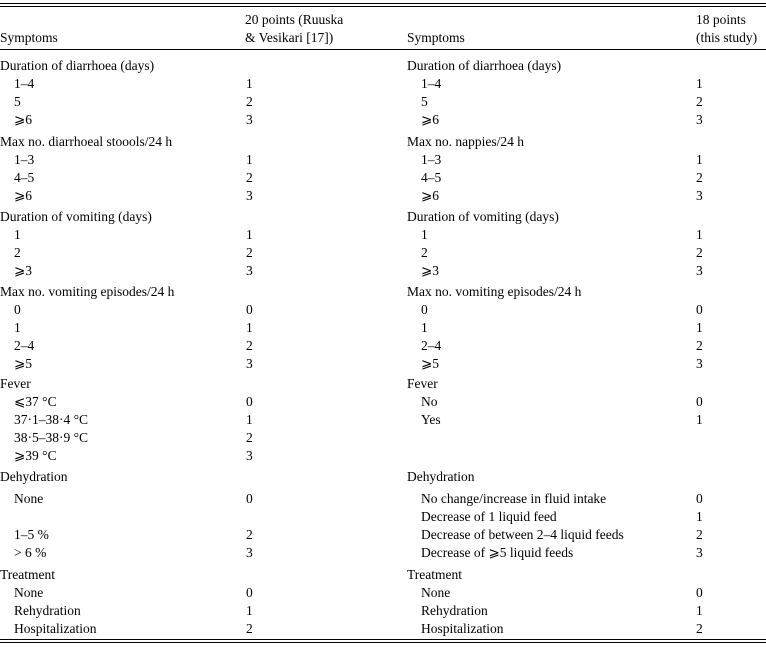  What do you see at coordinates (483, 216) in the screenshot?
I see `right-symptom-cell: Duration of vomiting (days)` at bounding box center [483, 216].